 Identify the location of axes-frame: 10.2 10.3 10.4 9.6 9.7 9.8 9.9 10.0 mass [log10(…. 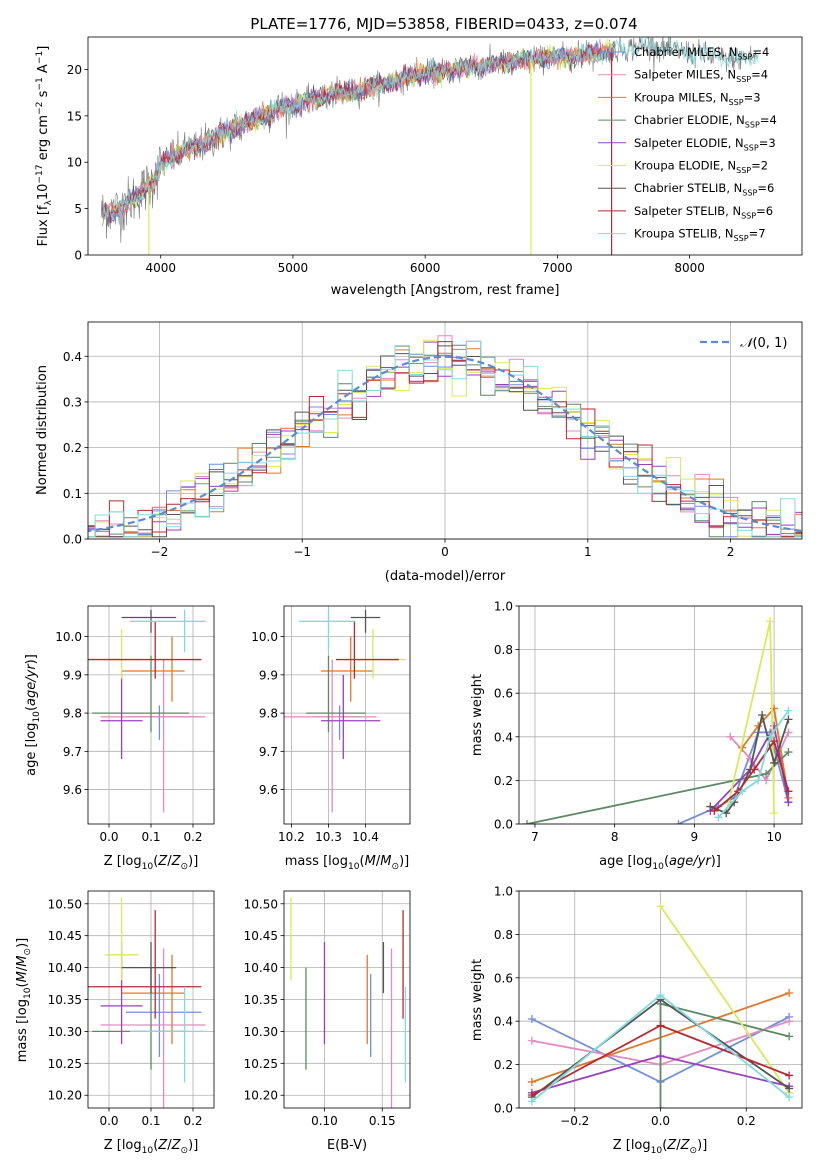
(331, 738).